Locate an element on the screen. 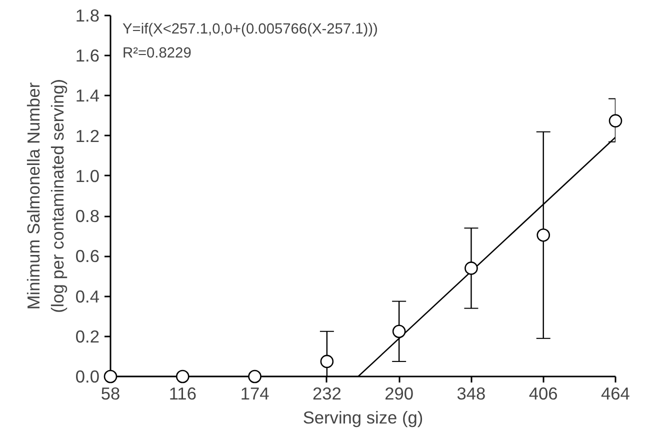  y-tick-label: 1.6 is located at coordinates (87, 56).